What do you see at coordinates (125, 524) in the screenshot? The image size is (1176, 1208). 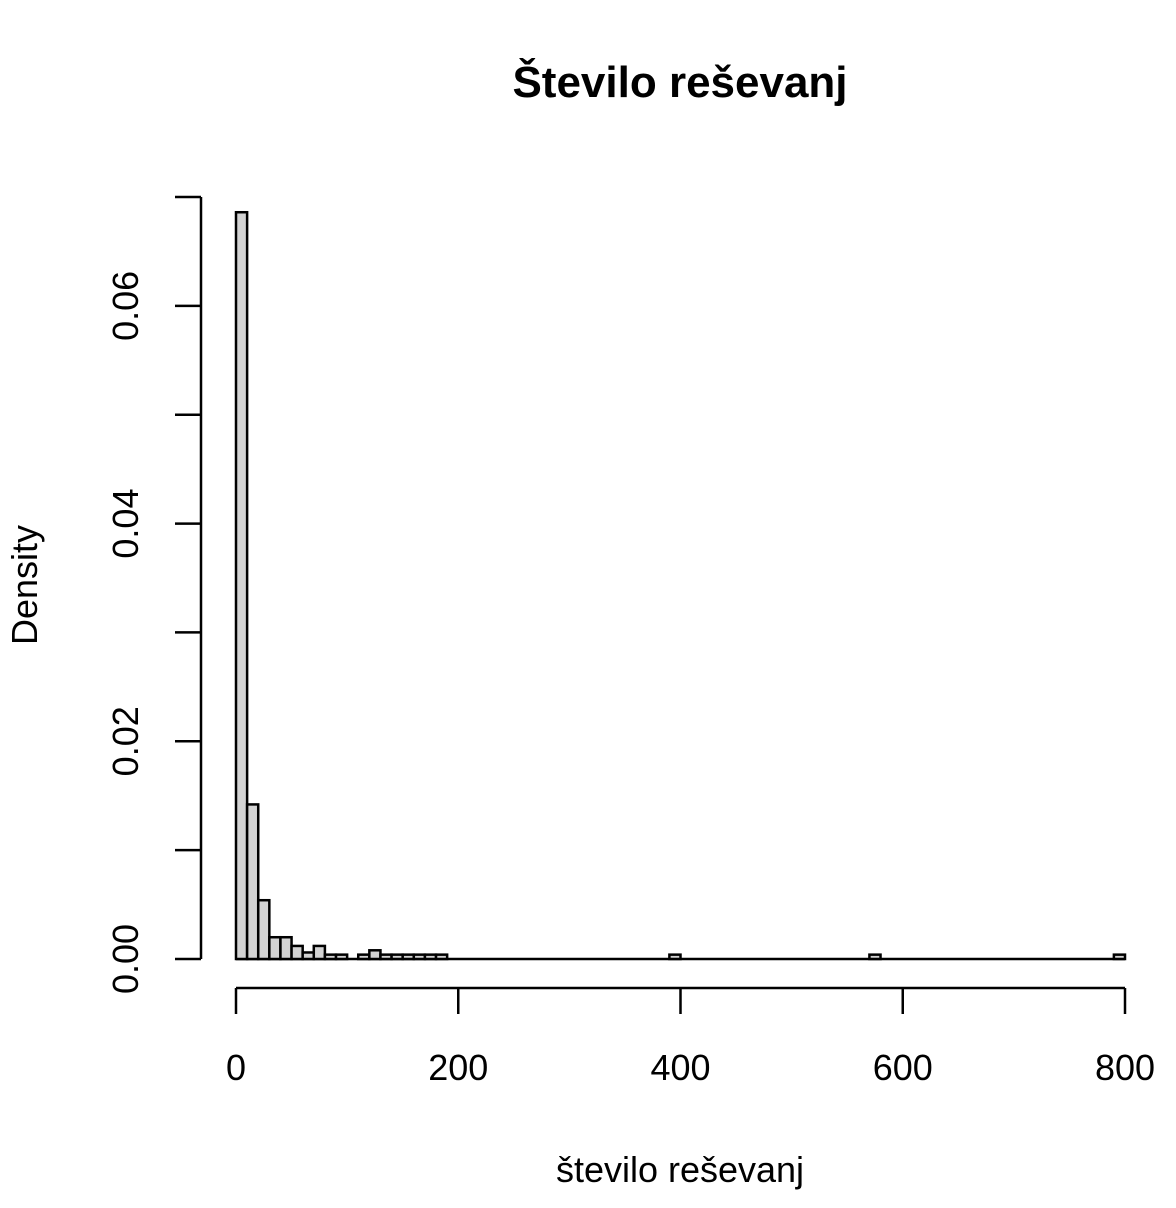 I see `y-tick-label: 0.04` at bounding box center [125, 524].